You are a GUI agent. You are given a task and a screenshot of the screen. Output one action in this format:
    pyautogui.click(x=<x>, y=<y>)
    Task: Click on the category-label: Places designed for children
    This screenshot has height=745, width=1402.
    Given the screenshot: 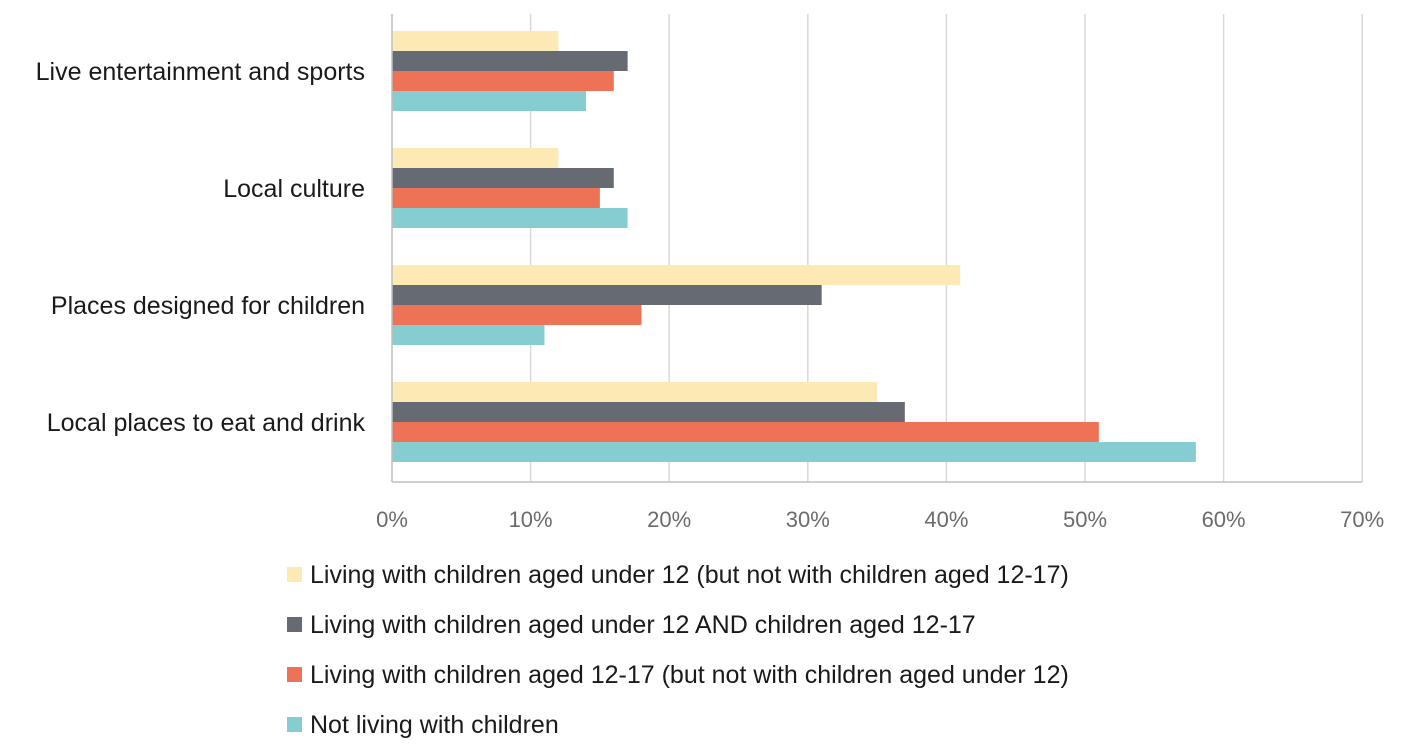 What is the action you would take?
    pyautogui.click(x=208, y=306)
    